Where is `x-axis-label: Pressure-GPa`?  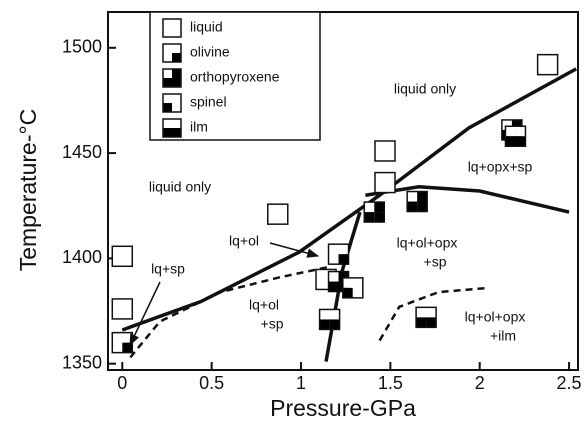 x-axis-label: Pressure-GPa is located at coordinates (343, 408).